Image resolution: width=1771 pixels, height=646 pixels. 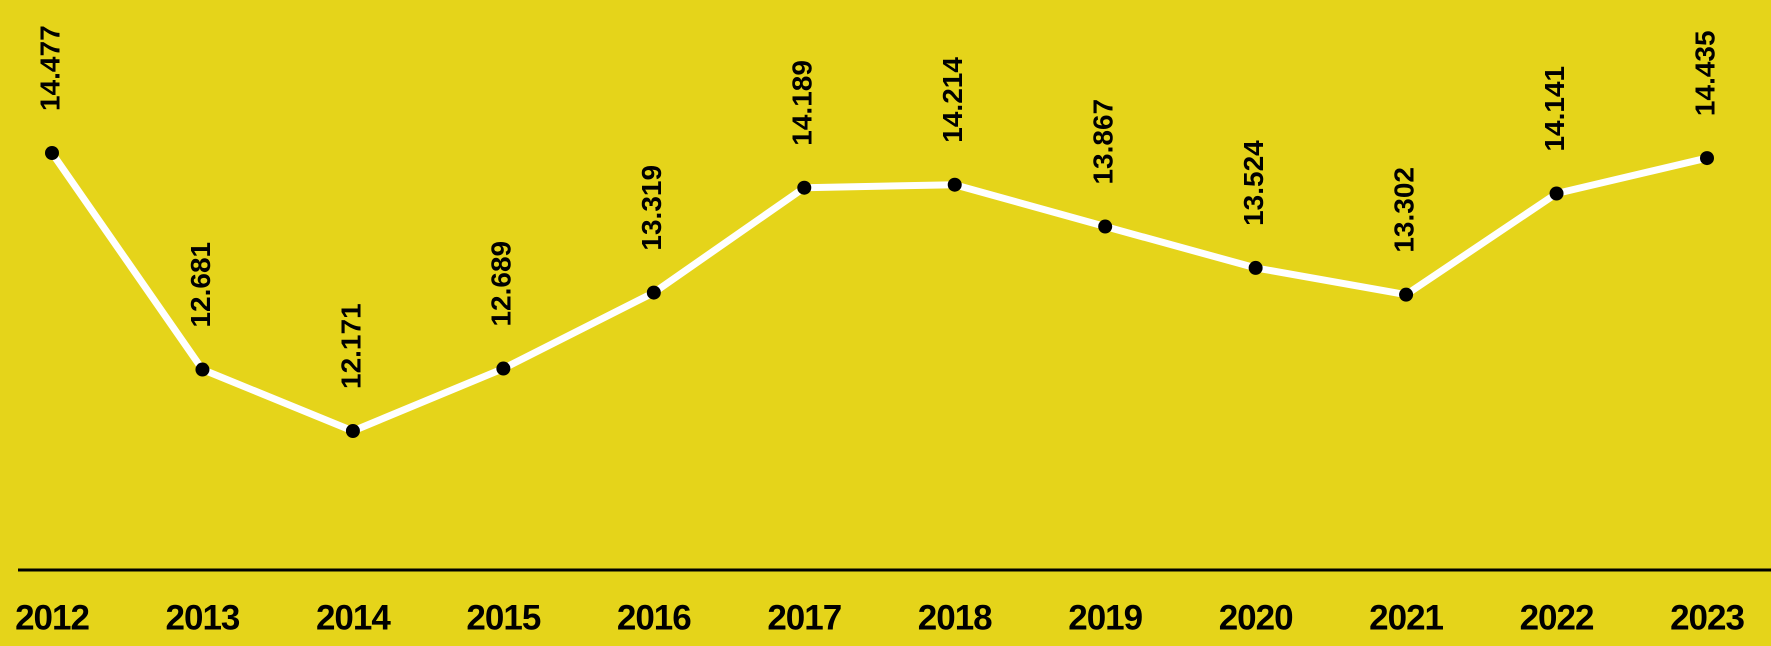 What do you see at coordinates (353, 617) in the screenshot?
I see `x-tick-label: 2014` at bounding box center [353, 617].